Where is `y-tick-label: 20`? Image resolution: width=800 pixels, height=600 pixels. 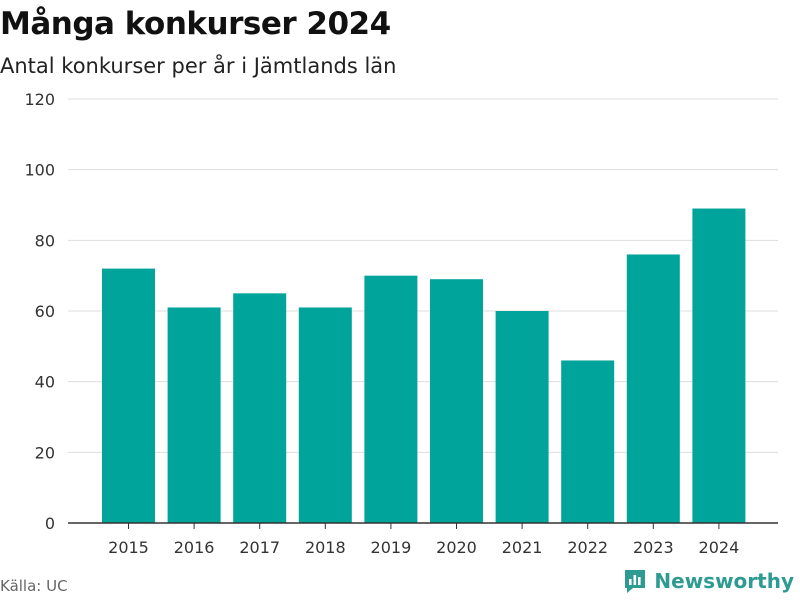 y-tick-label: 20 is located at coordinates (45, 452).